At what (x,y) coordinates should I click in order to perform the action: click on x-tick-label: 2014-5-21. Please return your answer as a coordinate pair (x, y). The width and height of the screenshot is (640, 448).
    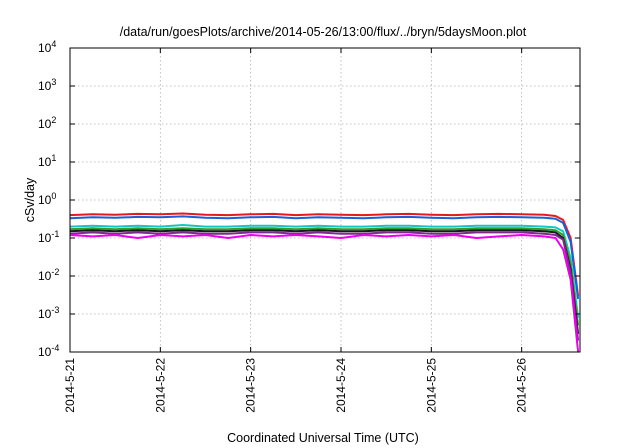
    Looking at the image, I should click on (70, 385).